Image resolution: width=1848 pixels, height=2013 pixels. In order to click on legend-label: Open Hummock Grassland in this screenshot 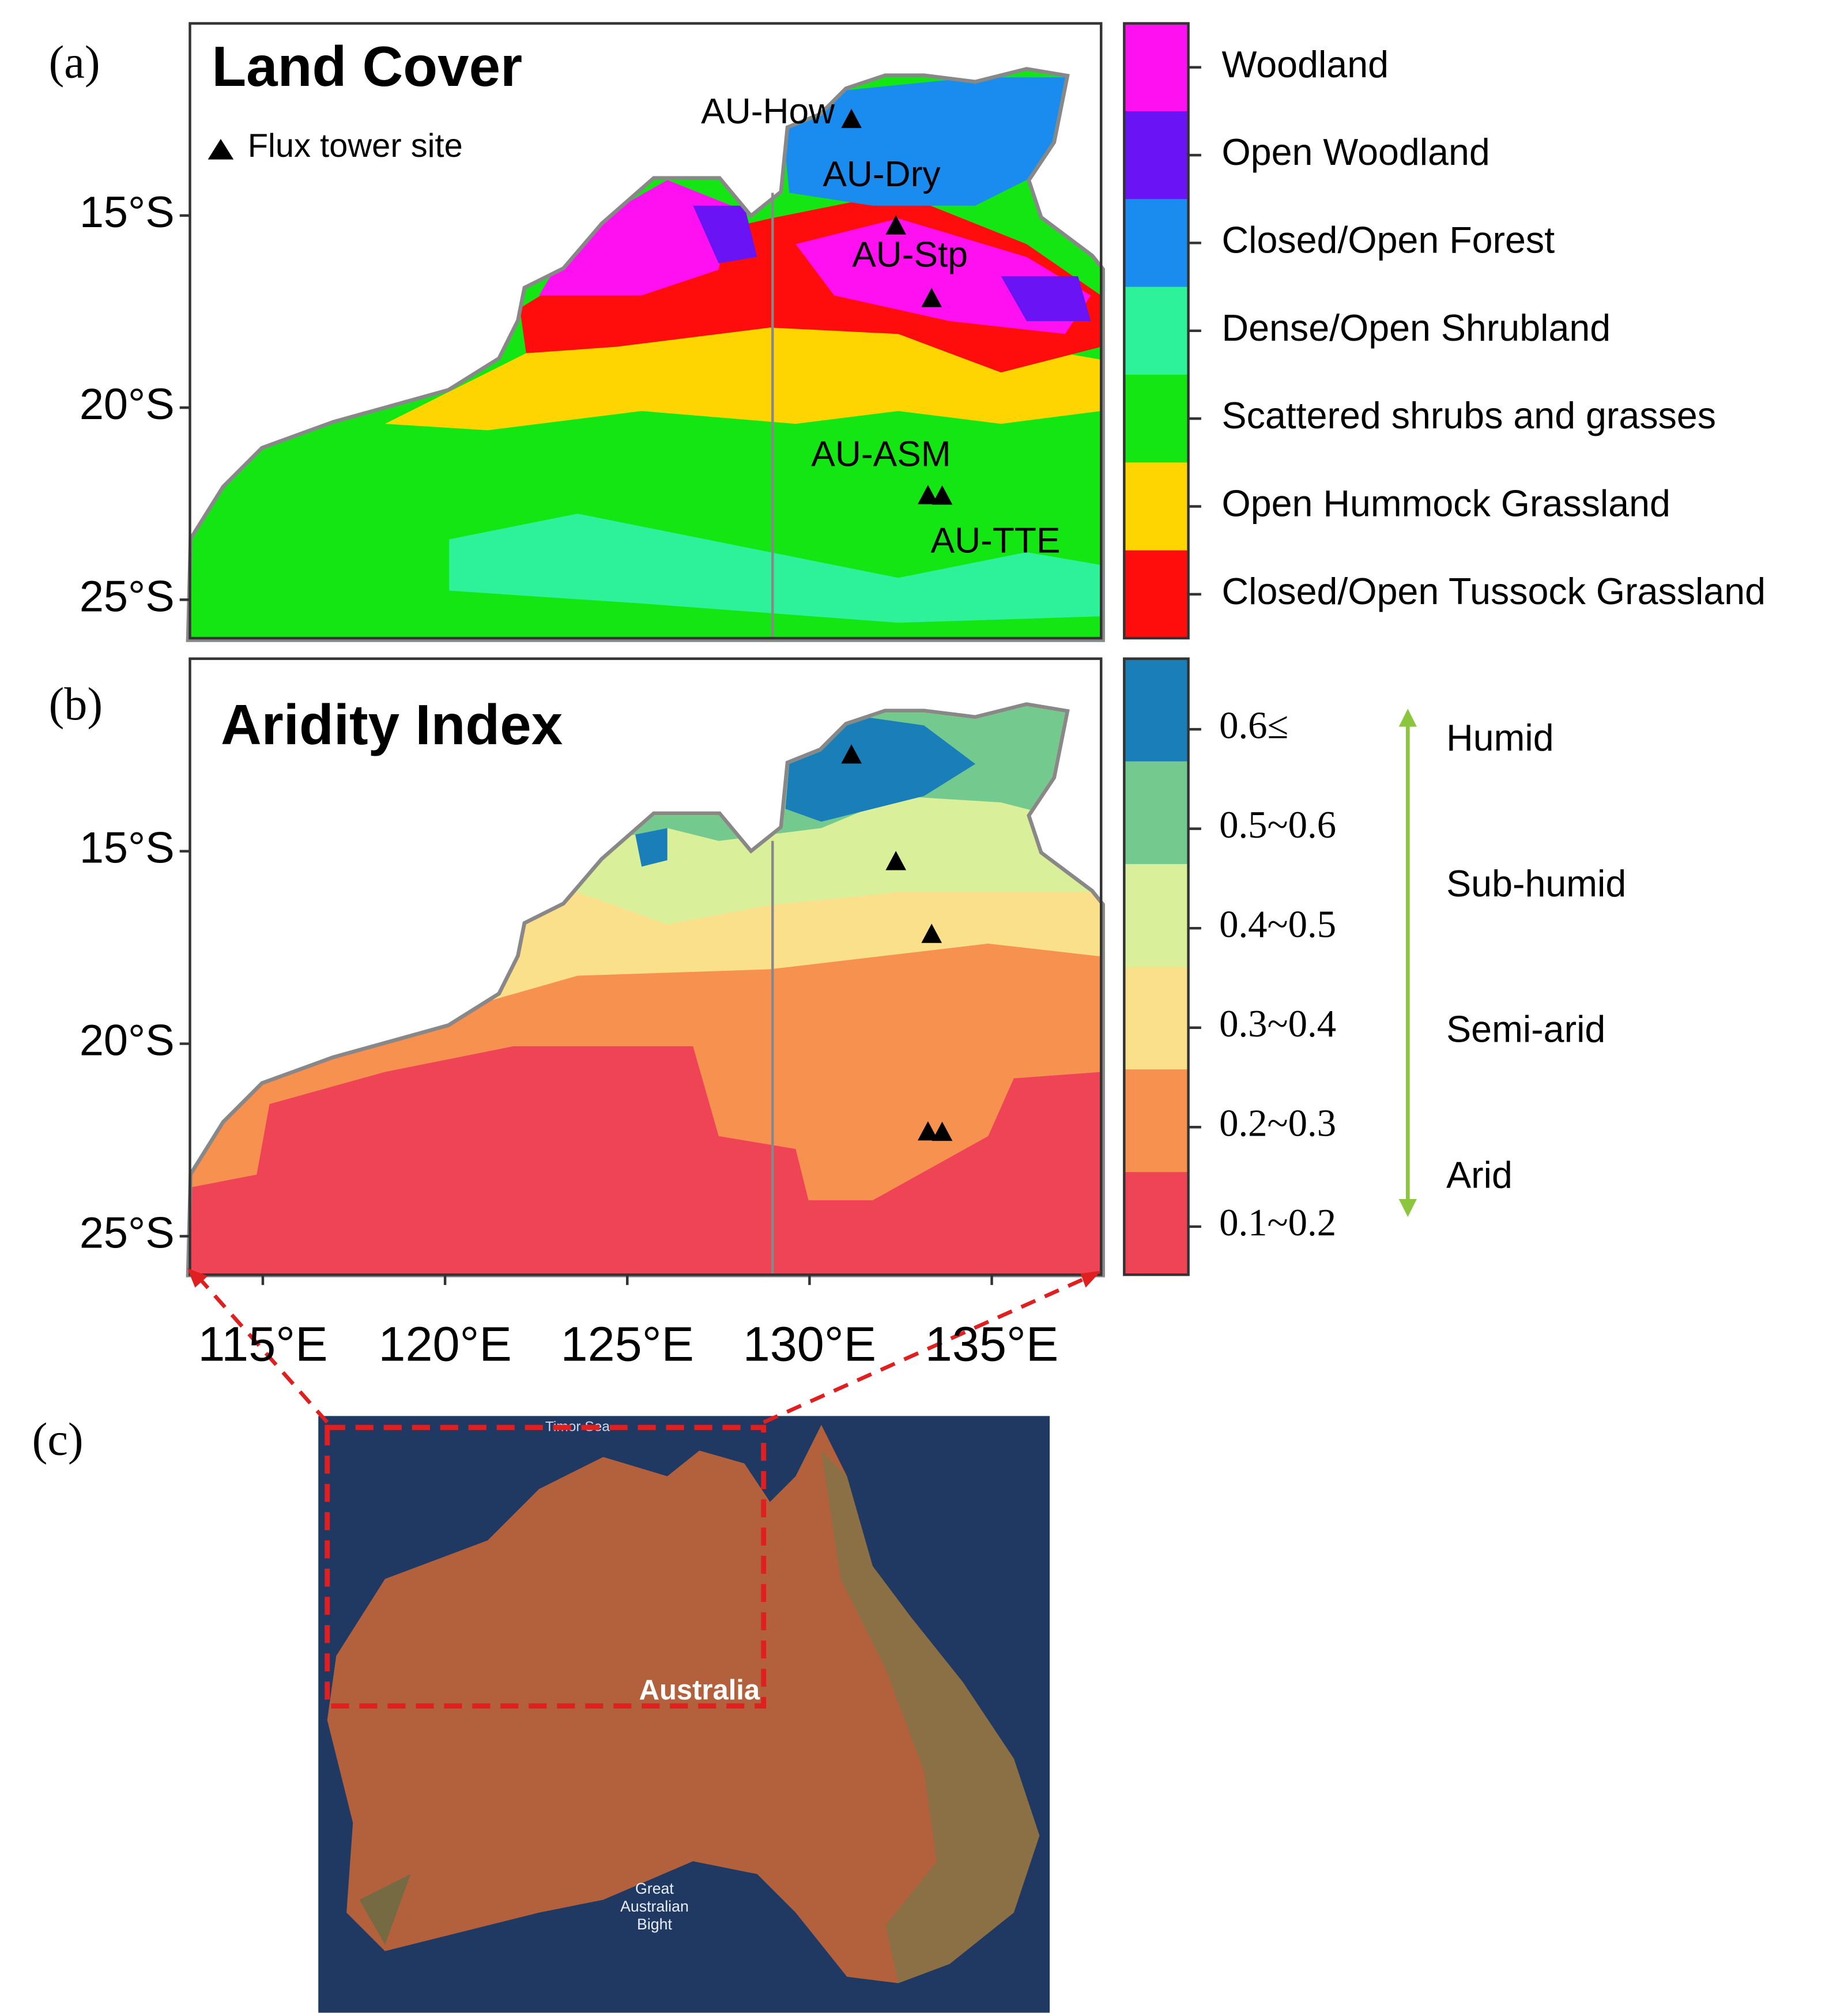, I will do `click(1446, 504)`.